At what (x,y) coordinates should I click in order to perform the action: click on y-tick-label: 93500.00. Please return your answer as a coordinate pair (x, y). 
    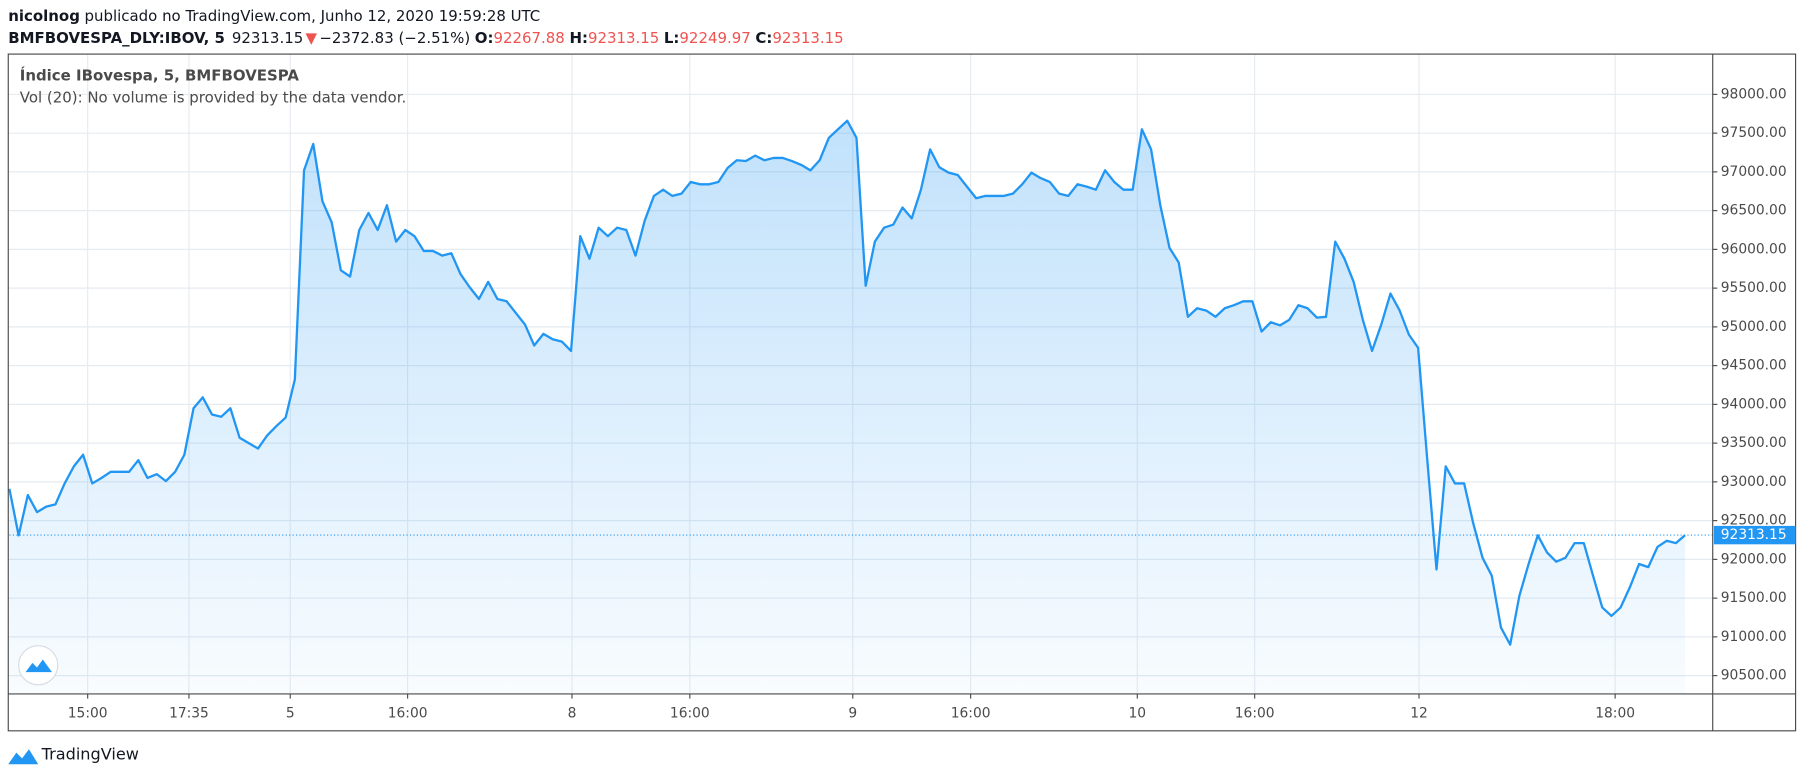
    Looking at the image, I should click on (1754, 443).